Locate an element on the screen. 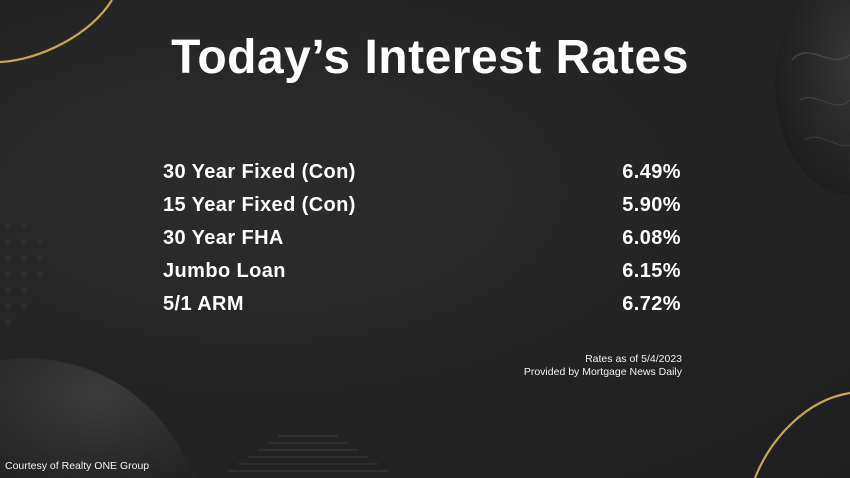  rate-row: Jumbo Loan 6.15% is located at coordinates (422, 273).